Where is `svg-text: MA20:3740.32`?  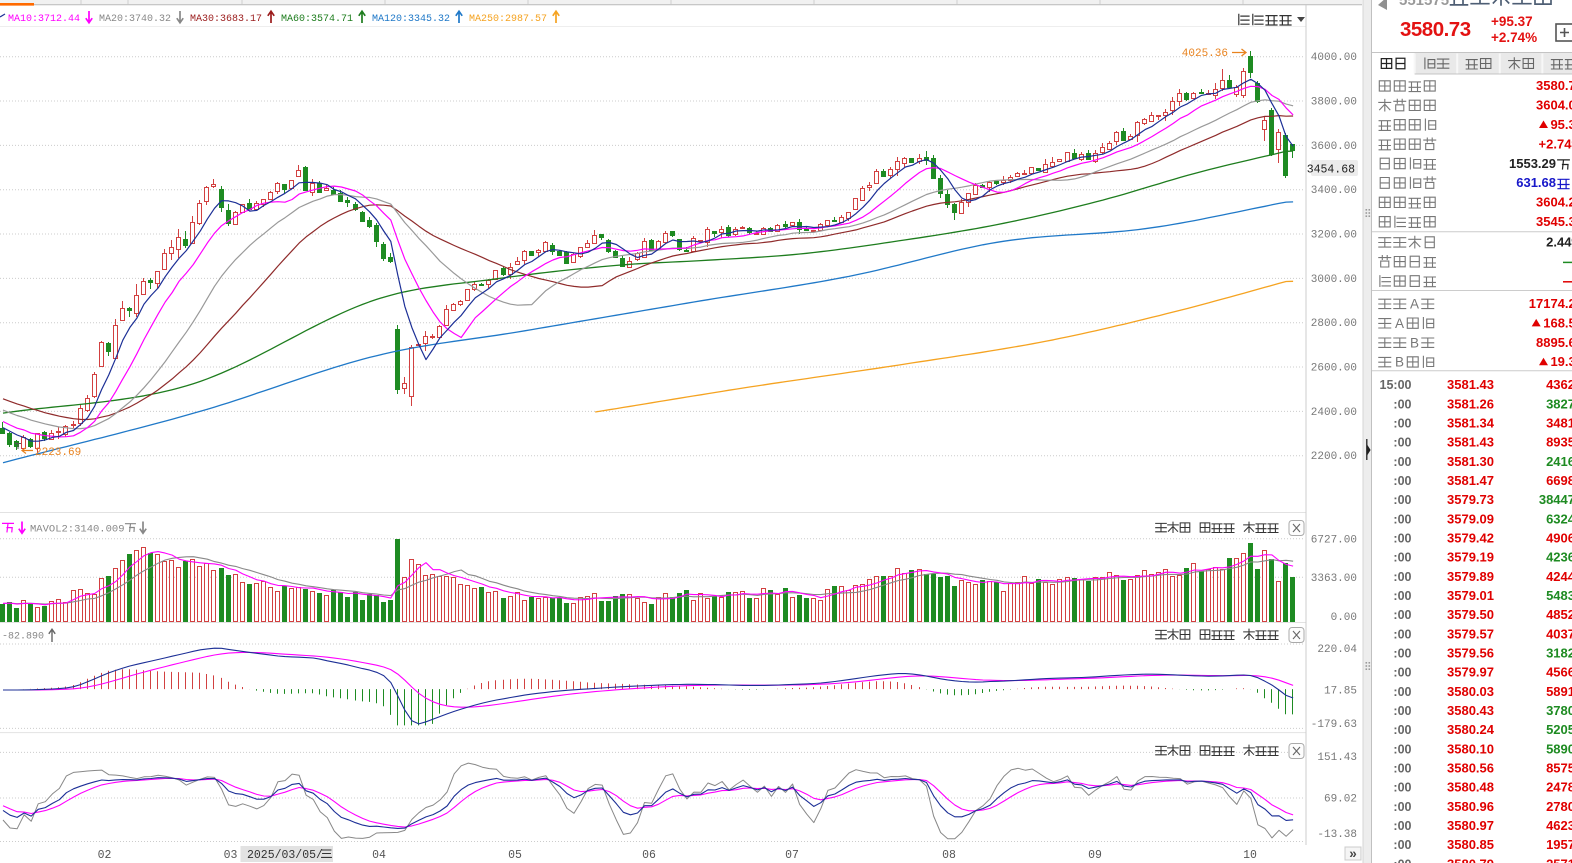
svg-text: MA20:3740.32 is located at coordinates (135, 19).